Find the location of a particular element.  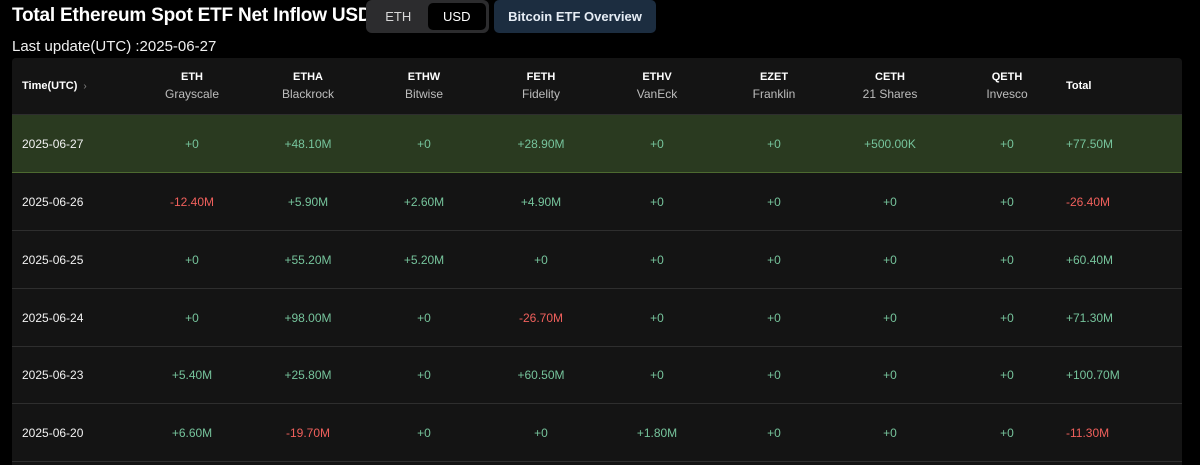

total-column-header: Total is located at coordinates (1078, 86).